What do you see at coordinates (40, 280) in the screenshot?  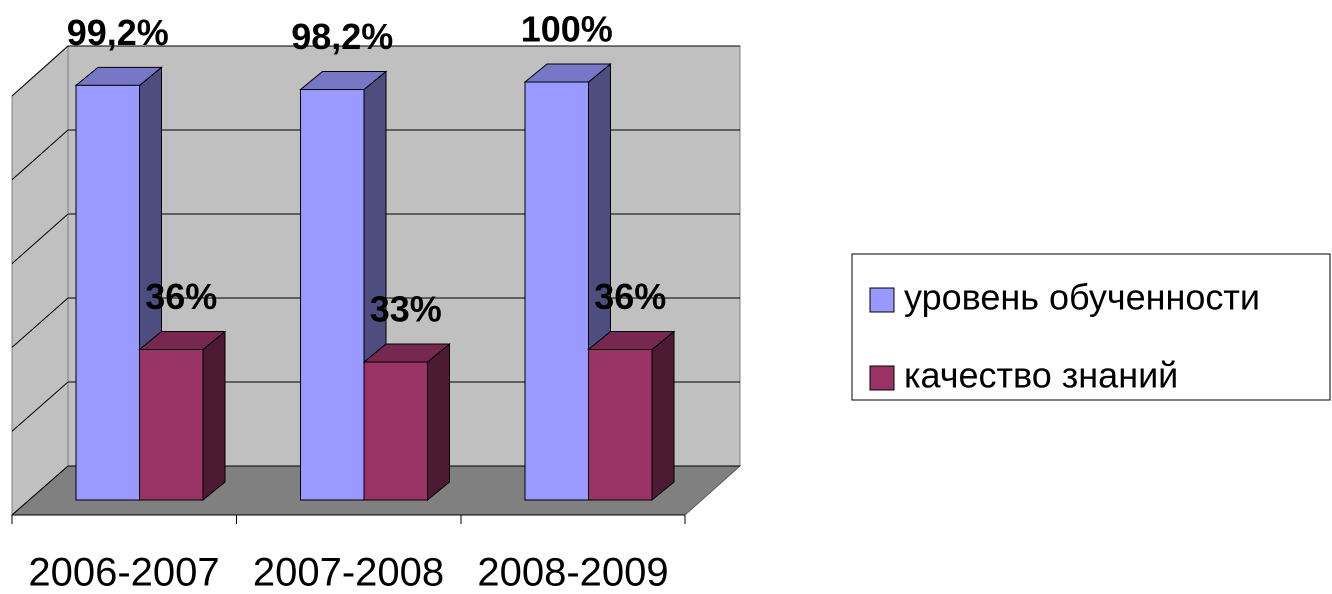 I see `side-wall` at bounding box center [40, 280].